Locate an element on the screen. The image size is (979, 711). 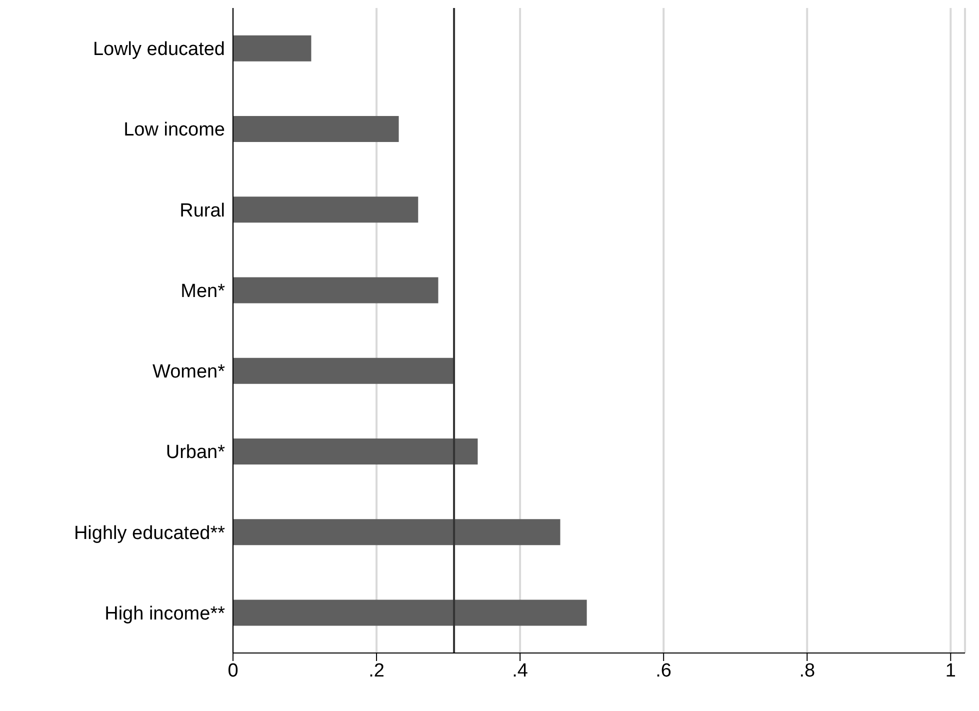
x-tick-label: .8 is located at coordinates (807, 671).